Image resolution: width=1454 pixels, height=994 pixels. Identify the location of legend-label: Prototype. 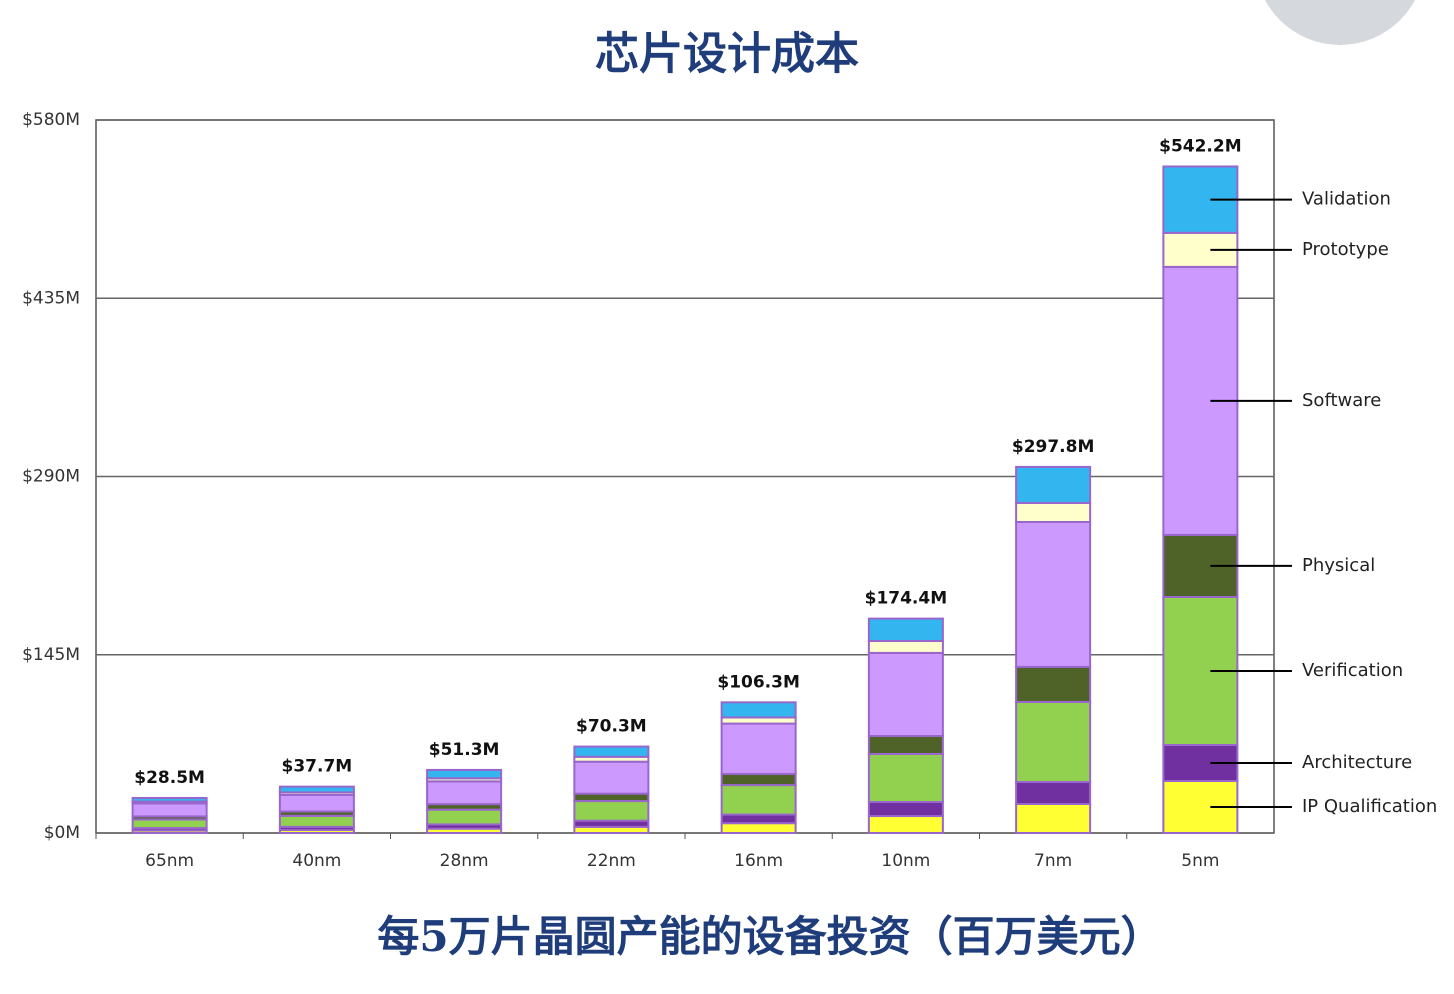
(1345, 249).